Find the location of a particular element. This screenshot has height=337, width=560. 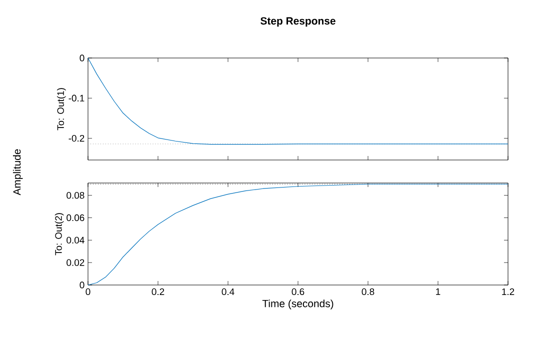

y-tick-label: 0.06 is located at coordinates (75, 218).